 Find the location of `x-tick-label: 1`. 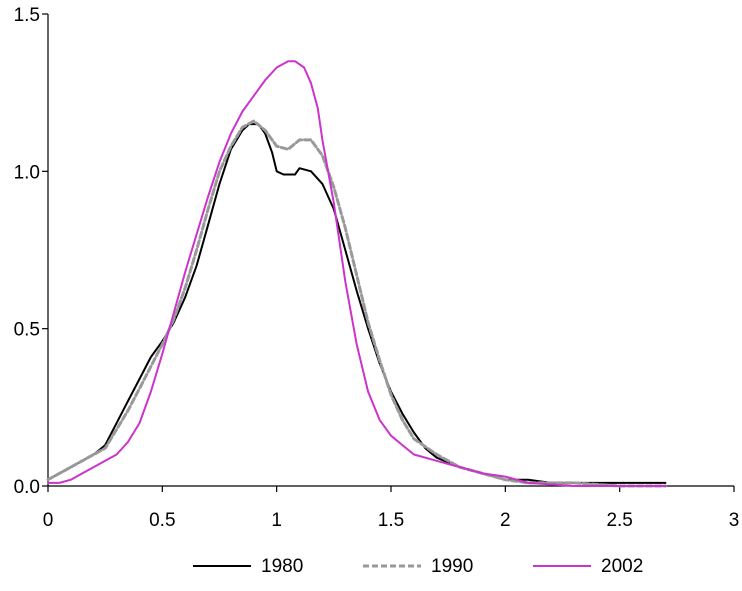

x-tick-label: 1 is located at coordinates (276, 520).